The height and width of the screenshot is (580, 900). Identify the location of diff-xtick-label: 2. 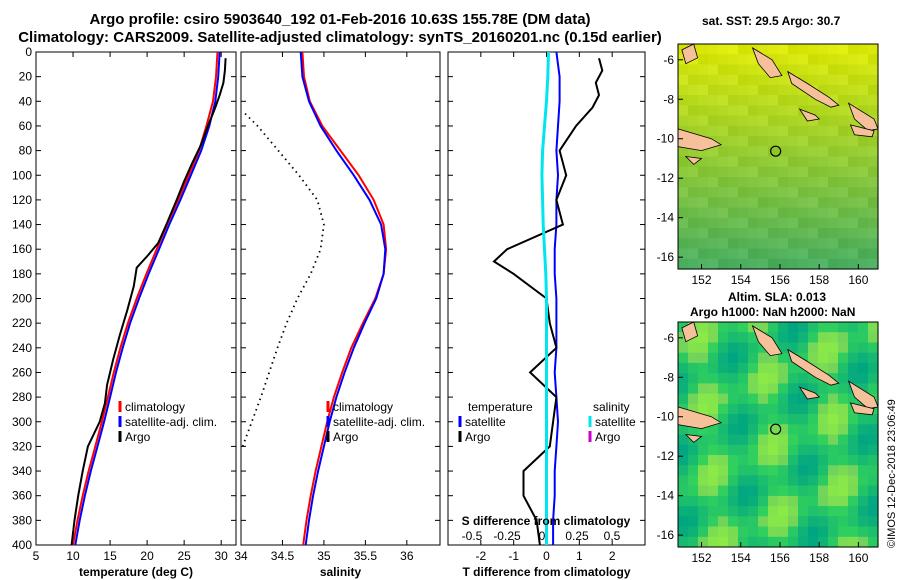
(612, 556).